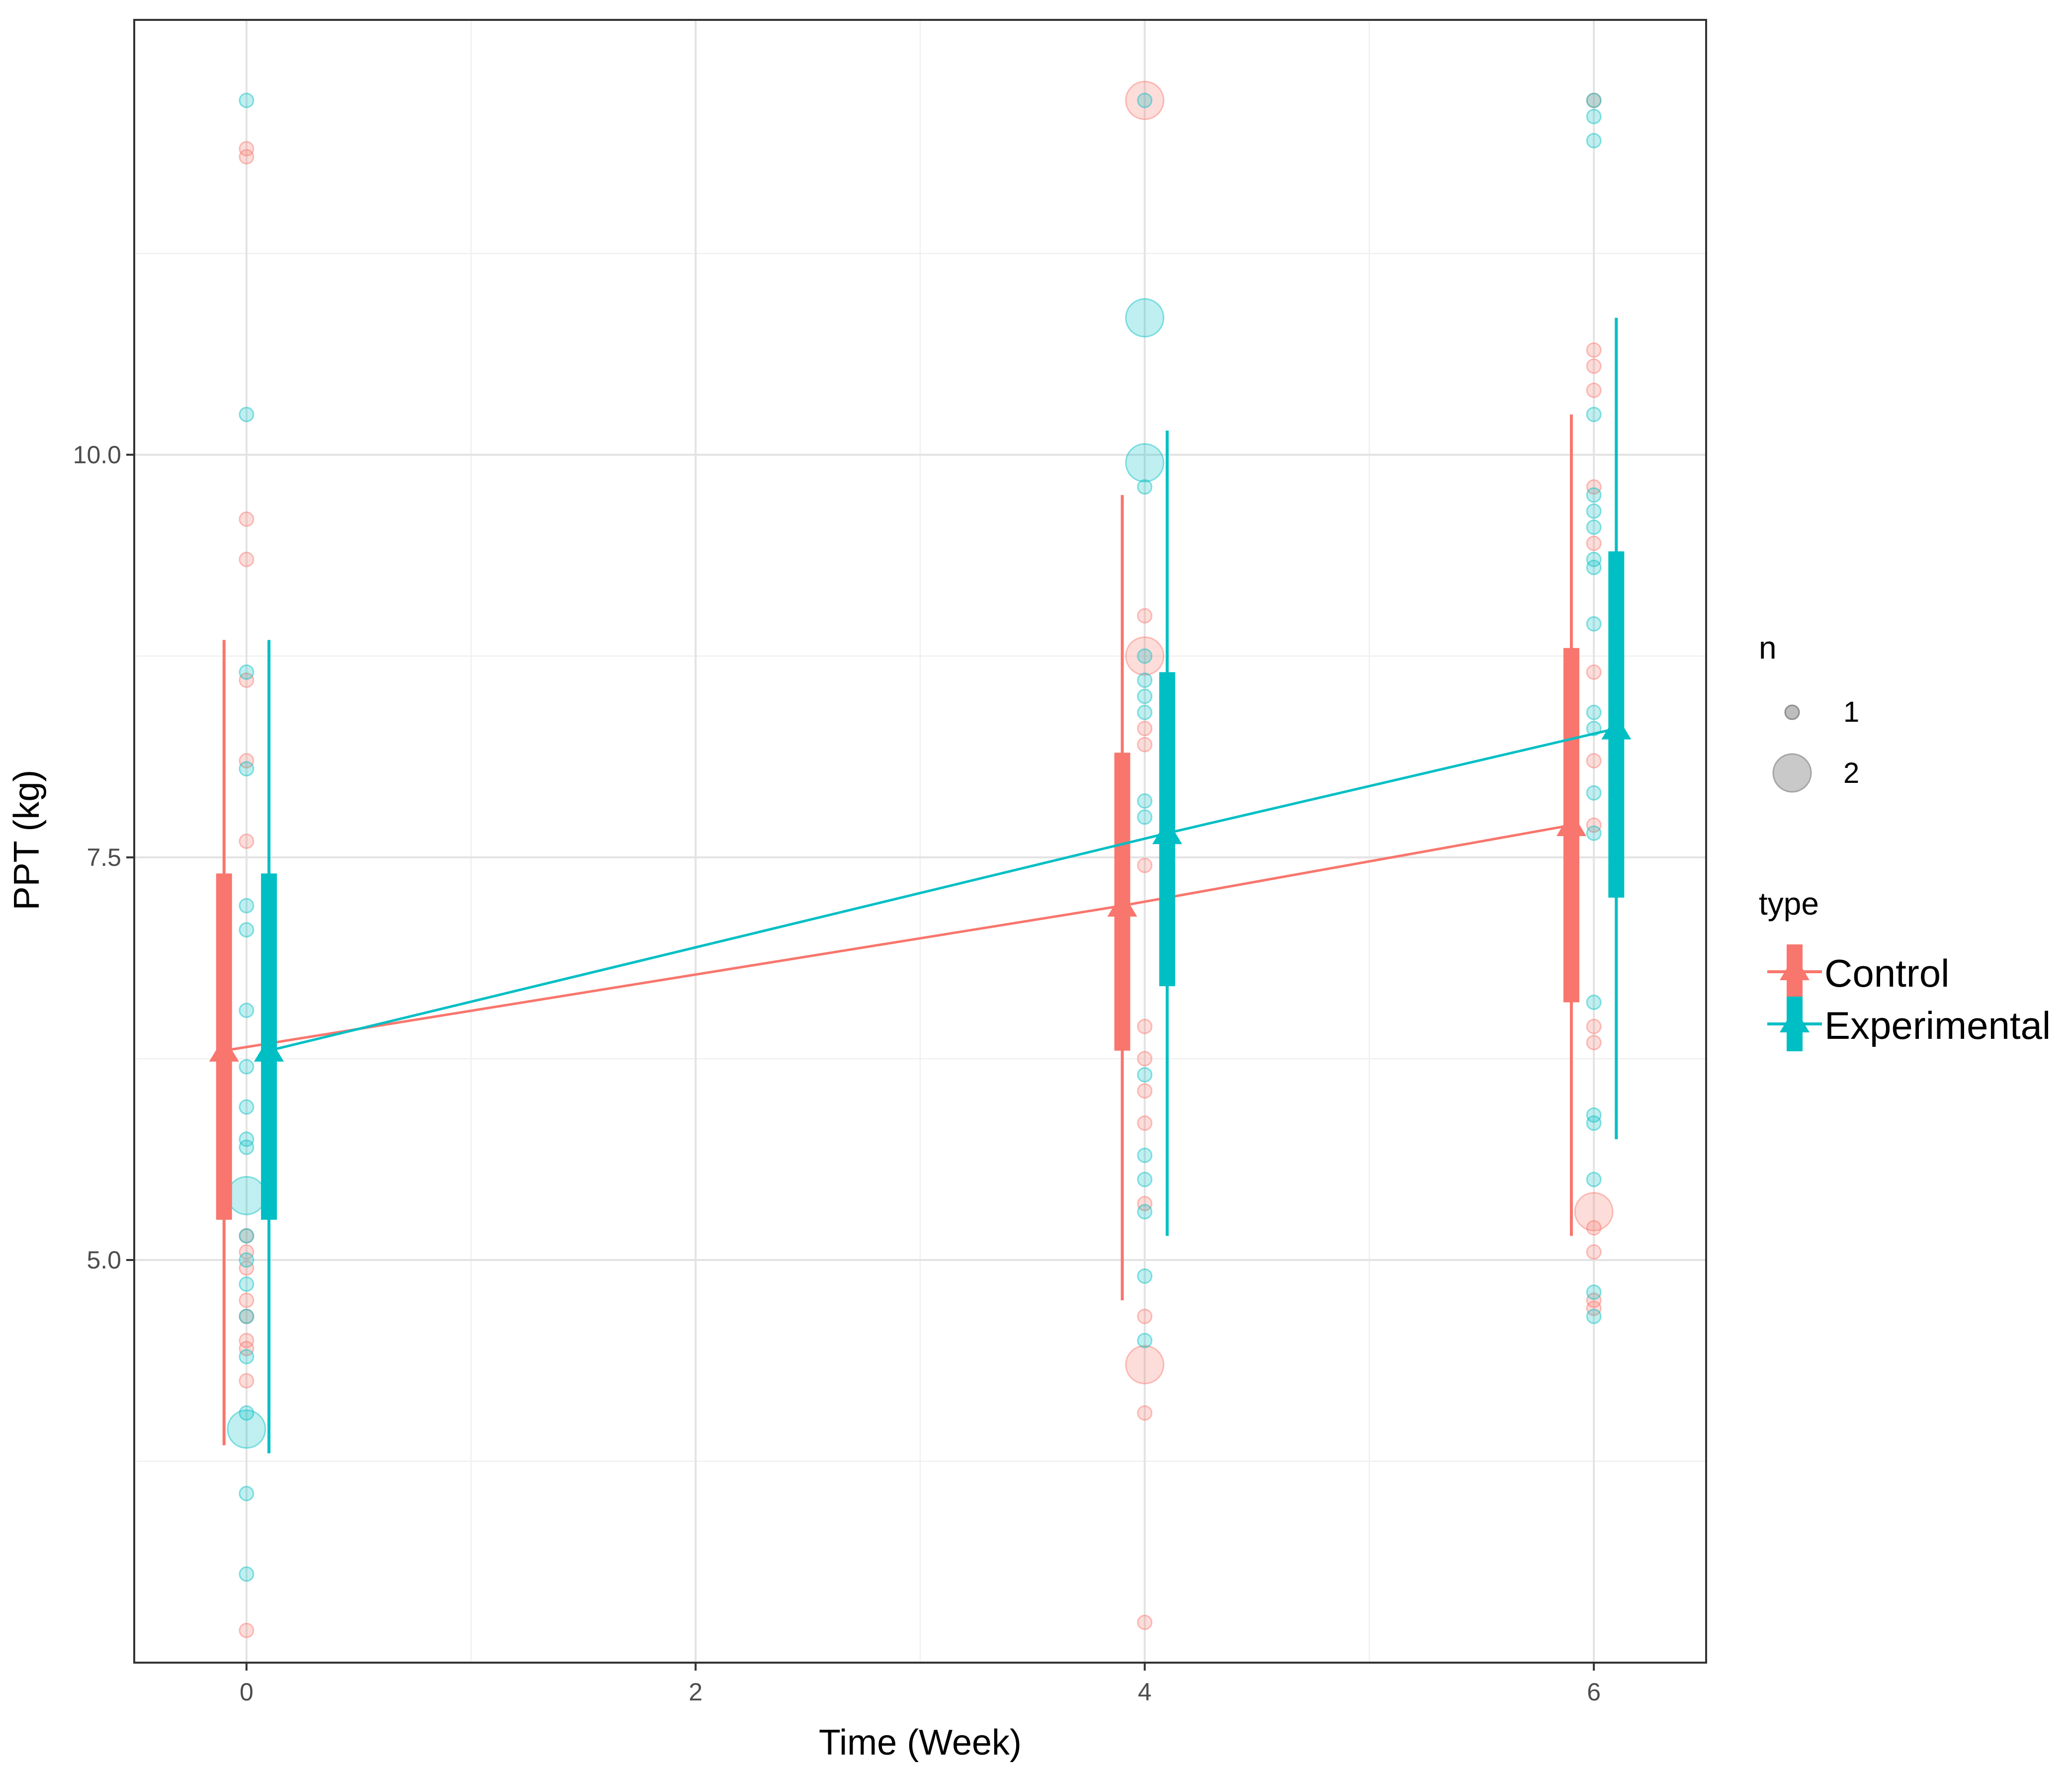 The image size is (2072, 1772). Describe the element at coordinates (247, 1692) in the screenshot. I see `x-tick-label: 0` at that location.